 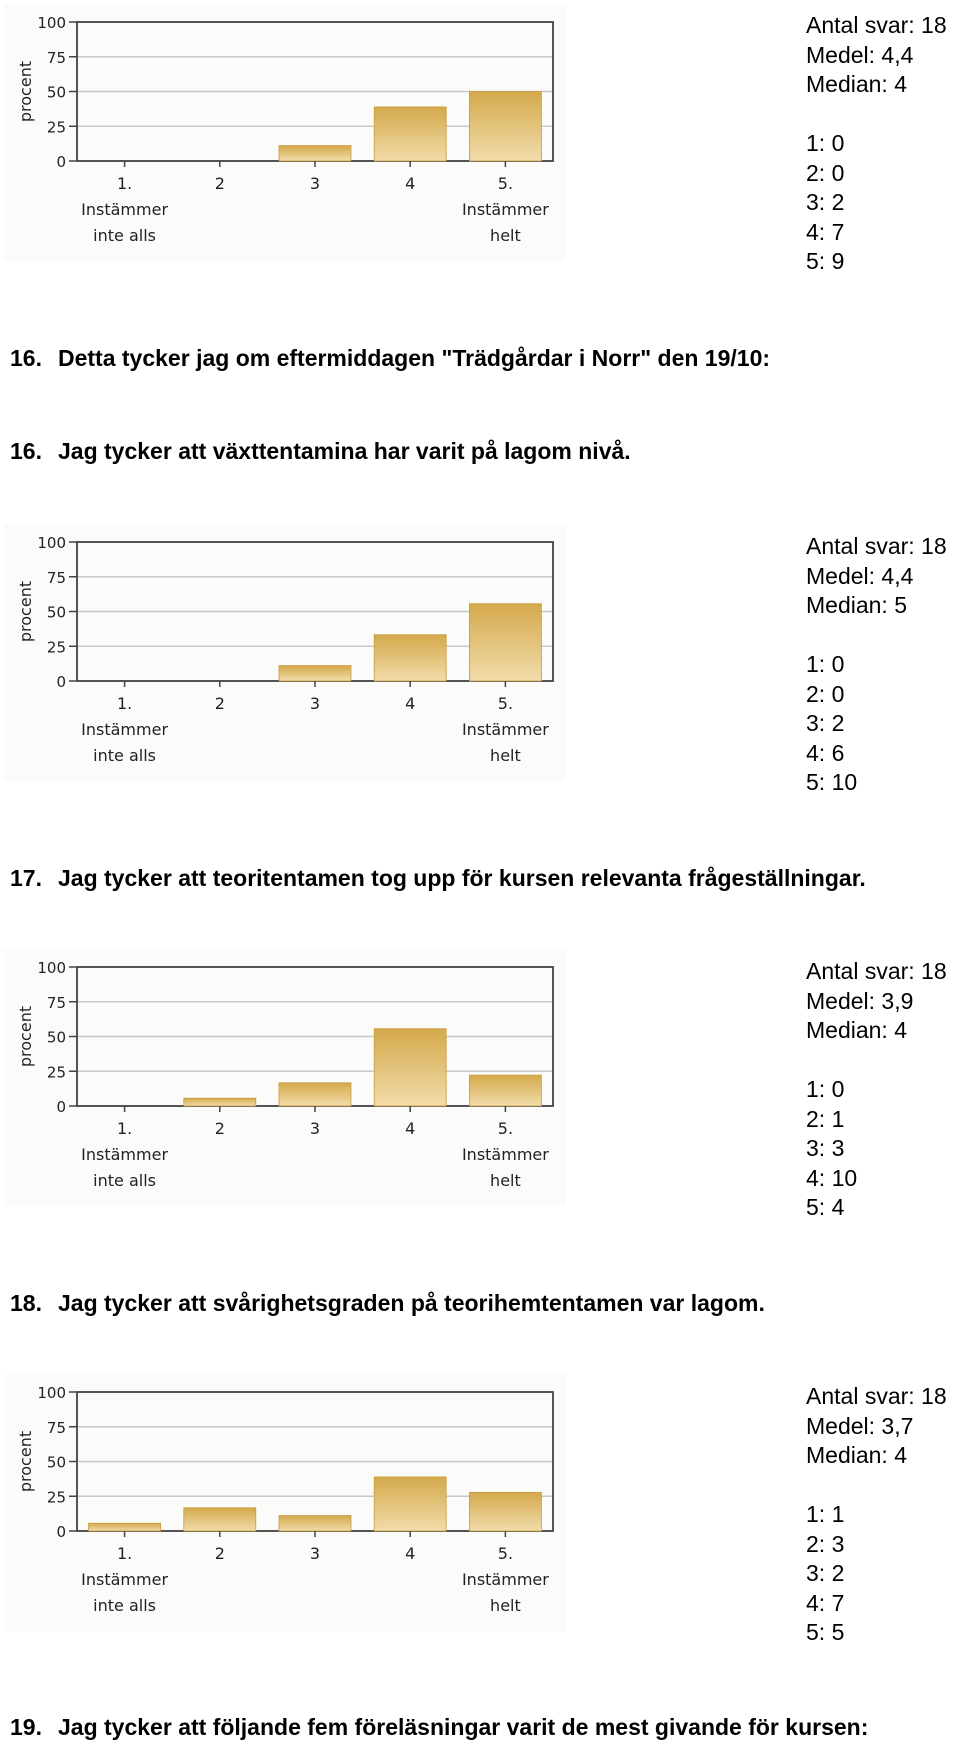 What do you see at coordinates (825, 752) in the screenshot?
I see `count-4: 4: 6` at bounding box center [825, 752].